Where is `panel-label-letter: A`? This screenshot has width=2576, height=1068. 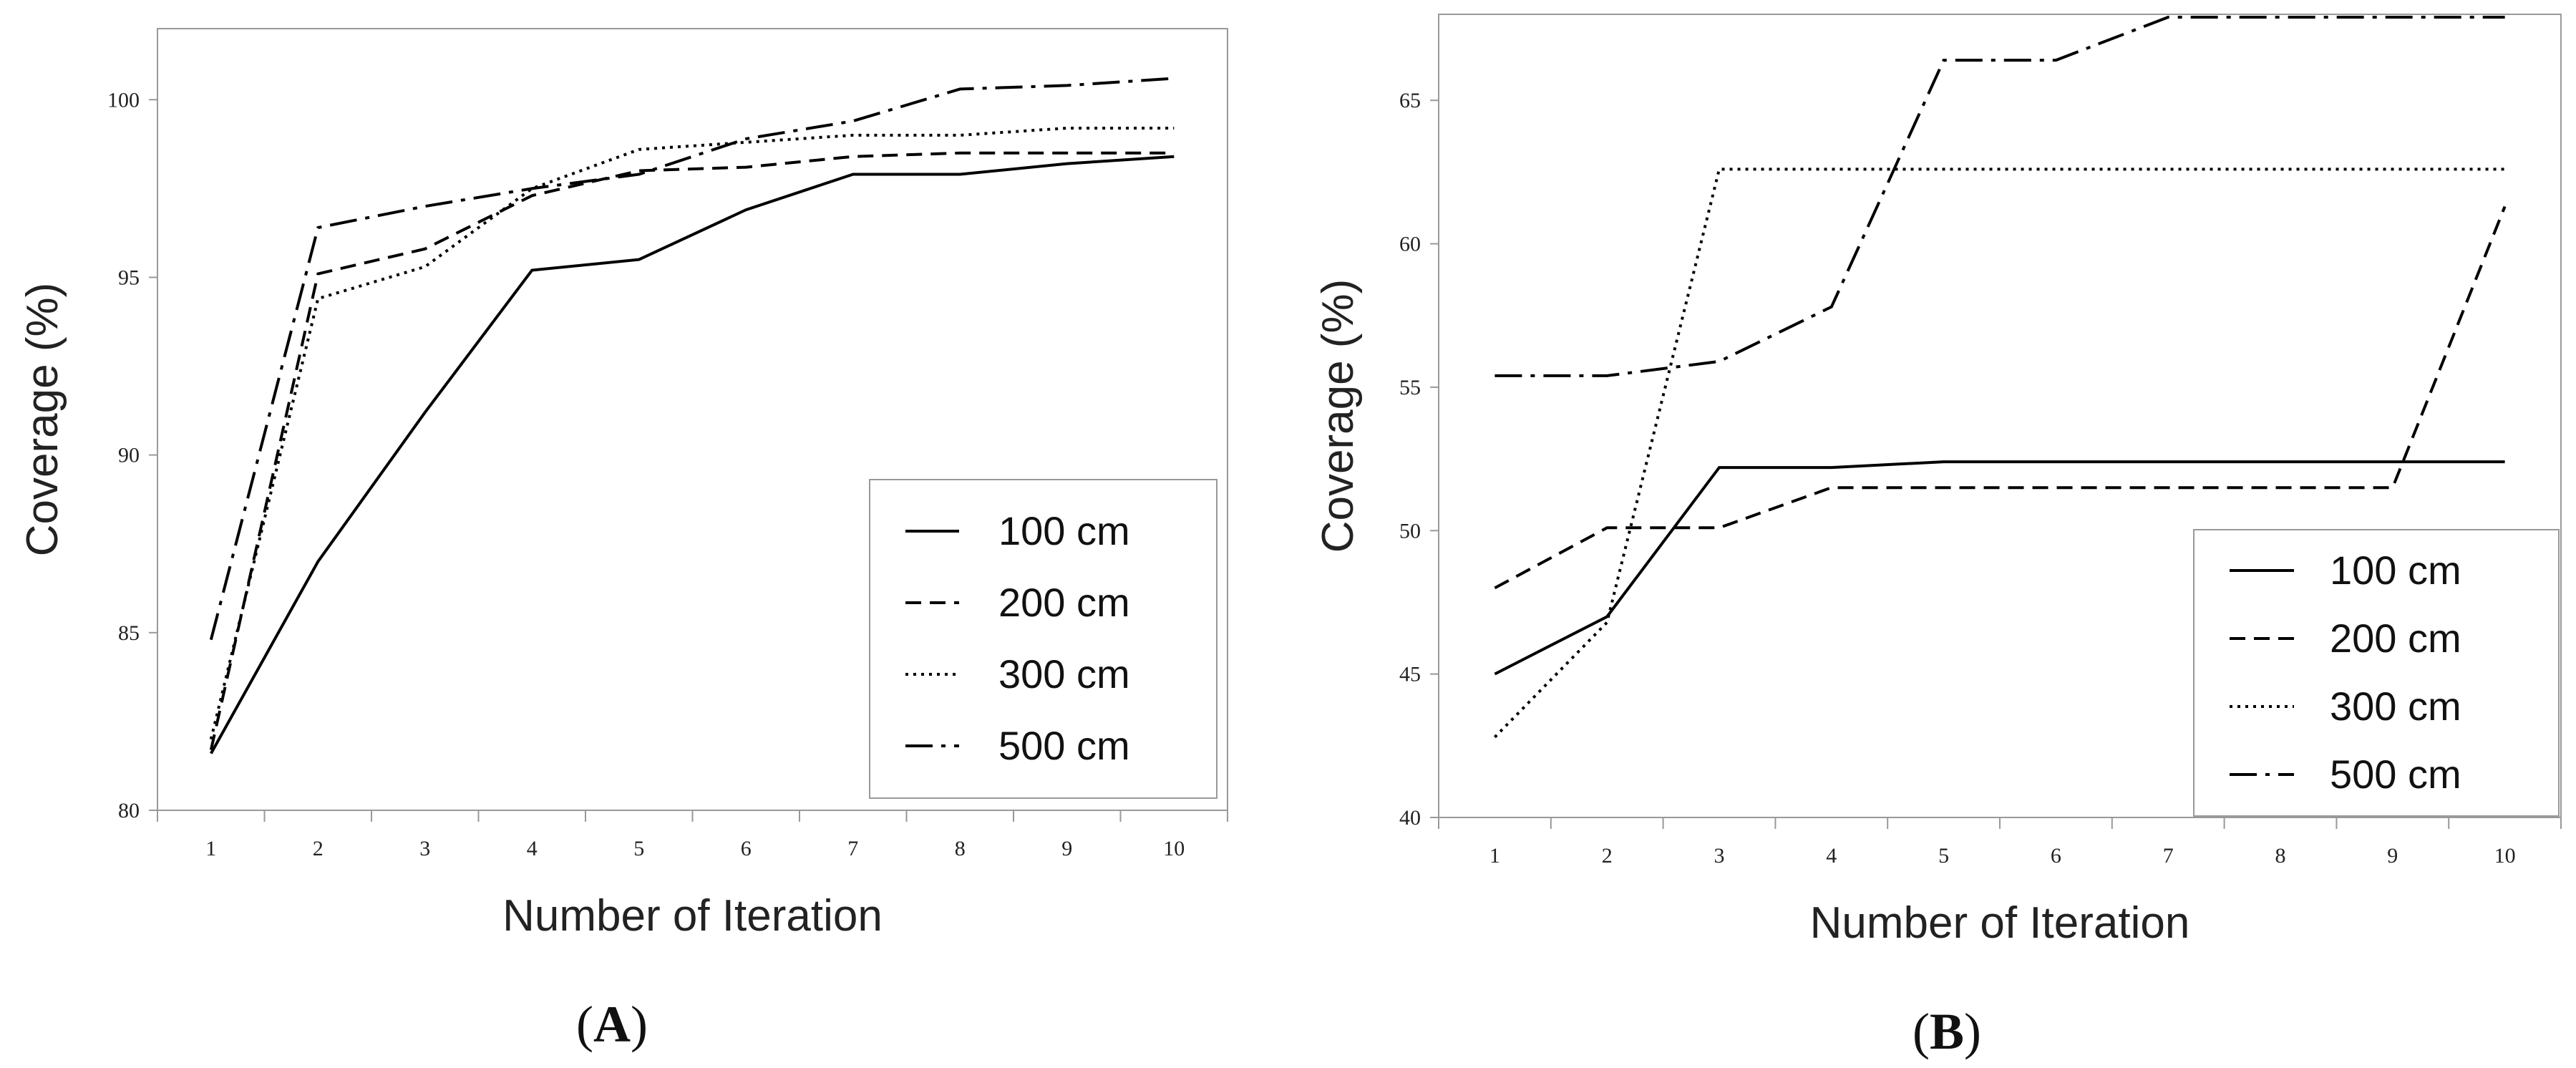 panel-label-letter: A is located at coordinates (612, 1024).